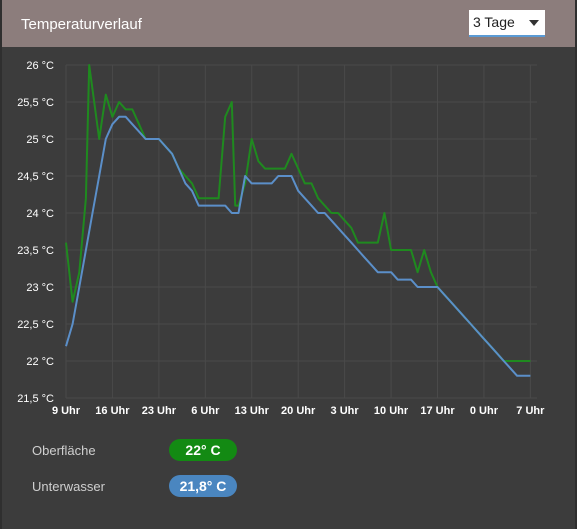 This screenshot has width=577, height=529. I want to click on x-tick-label: 0 Uhr, so click(484, 411).